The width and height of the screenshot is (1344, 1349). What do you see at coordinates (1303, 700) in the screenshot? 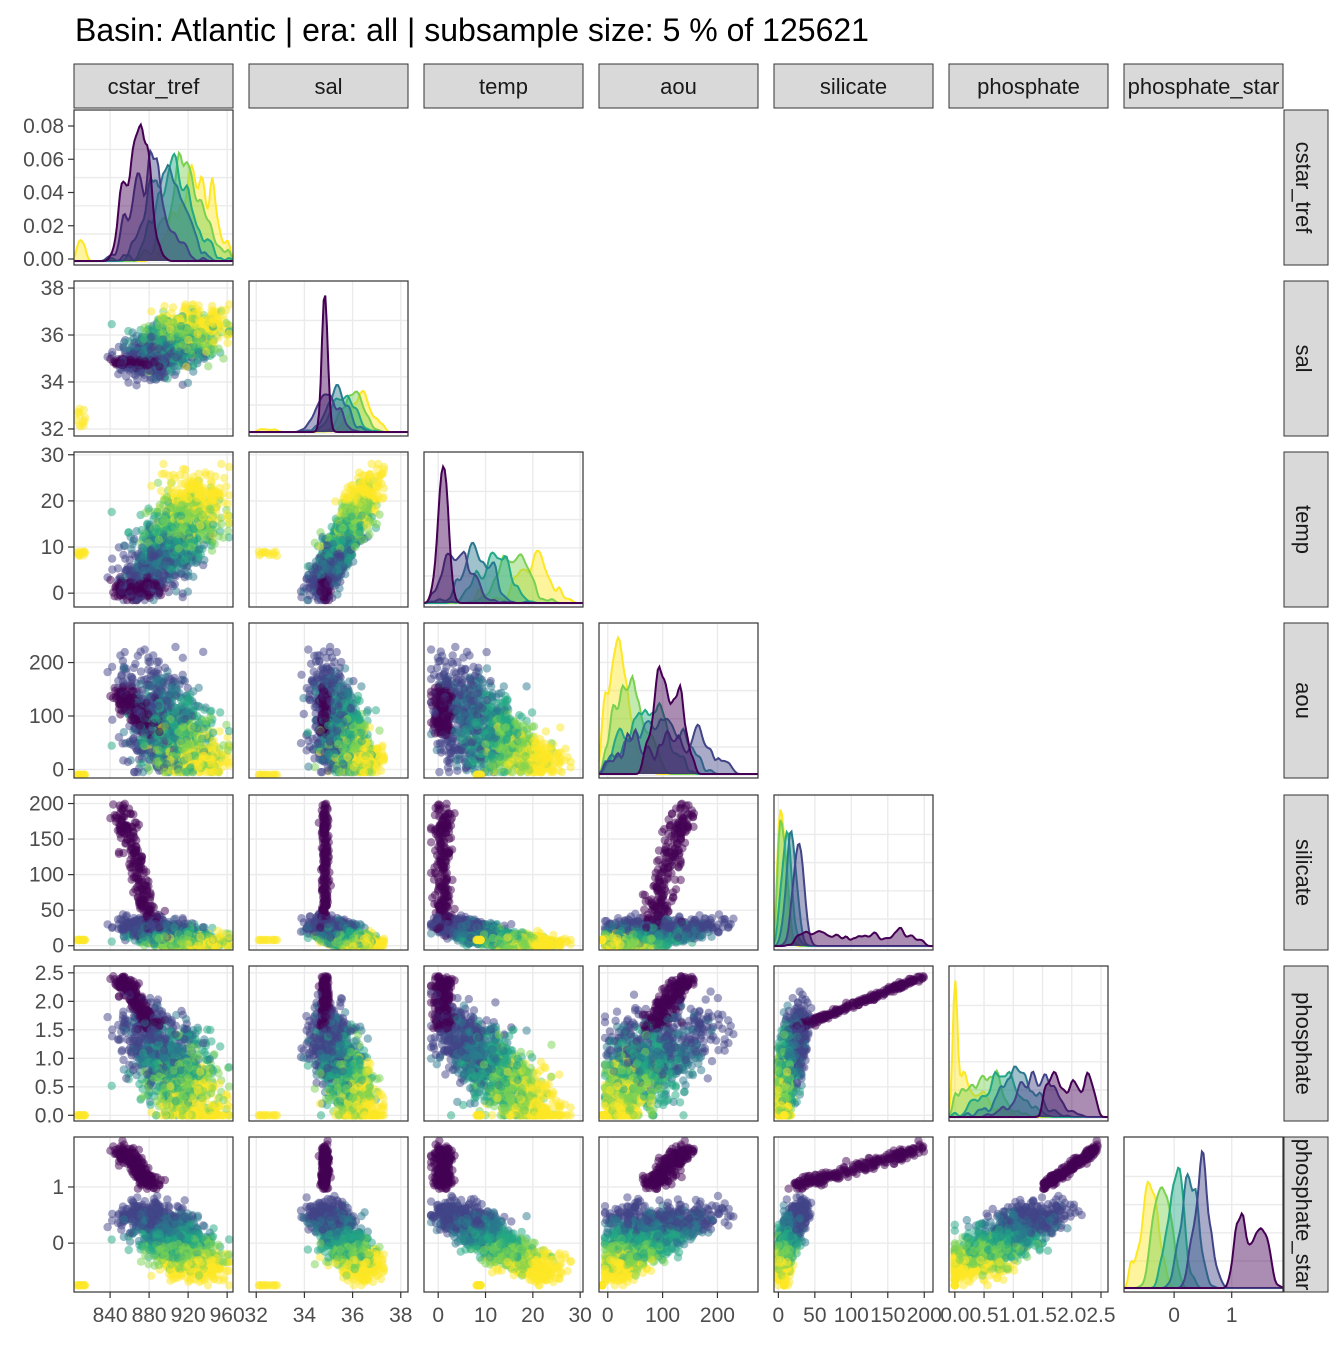
I see `row-strip-label: aou` at bounding box center [1303, 700].